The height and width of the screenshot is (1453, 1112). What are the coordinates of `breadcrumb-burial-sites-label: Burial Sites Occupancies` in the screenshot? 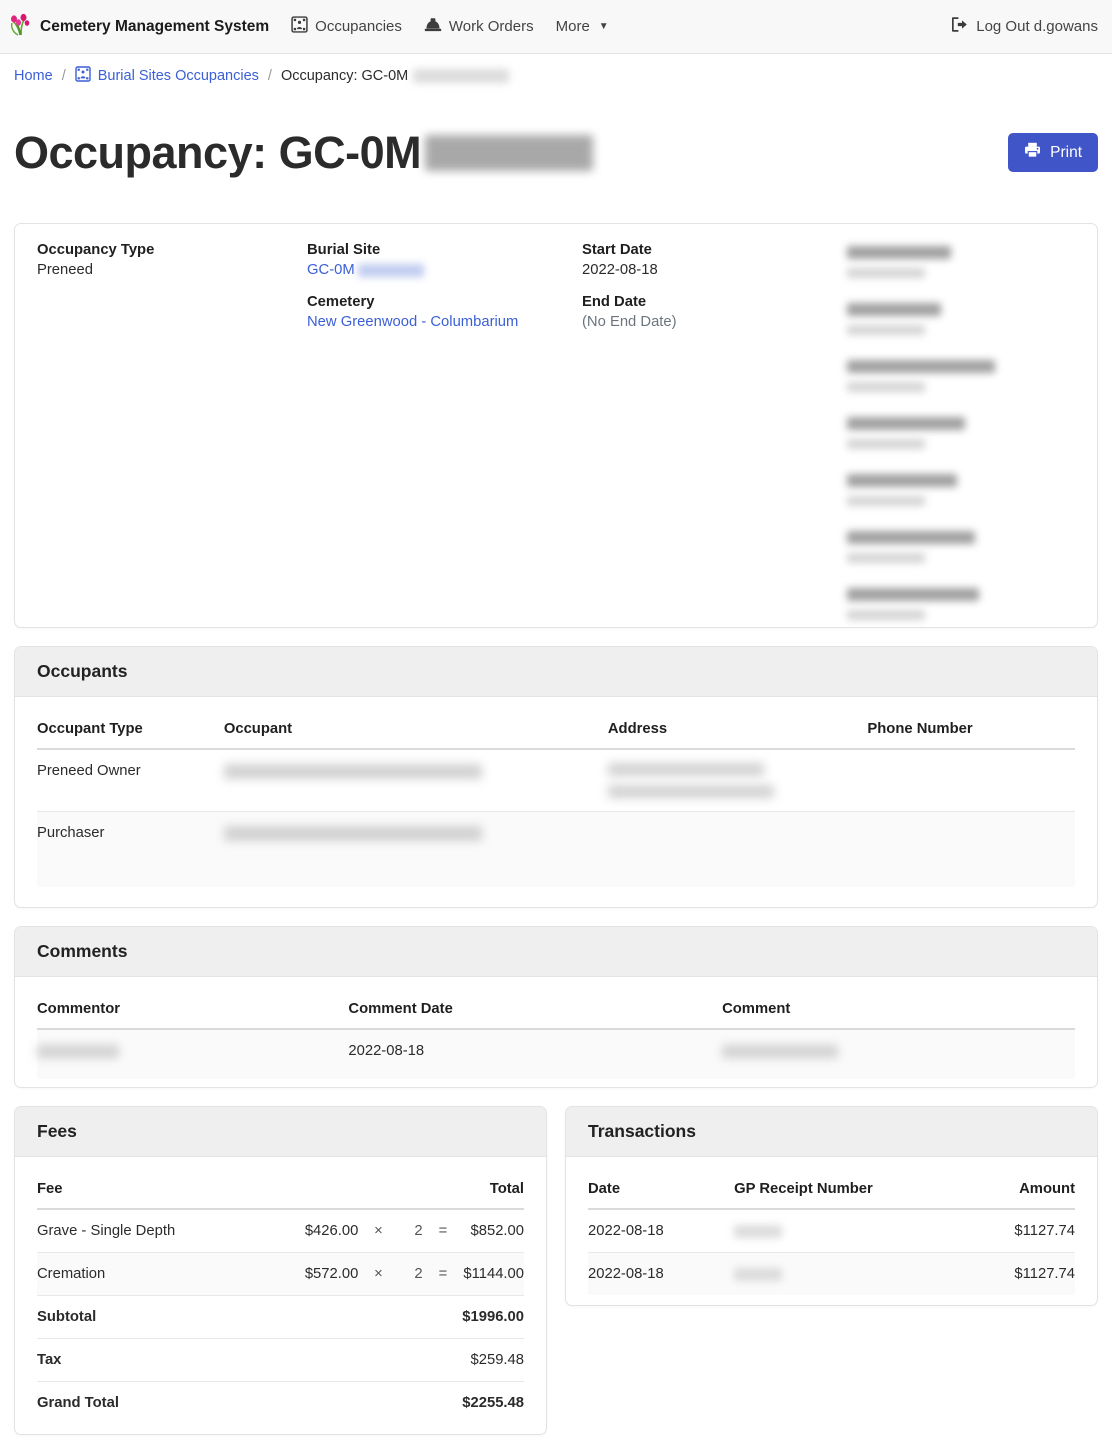 It's located at (178, 76).